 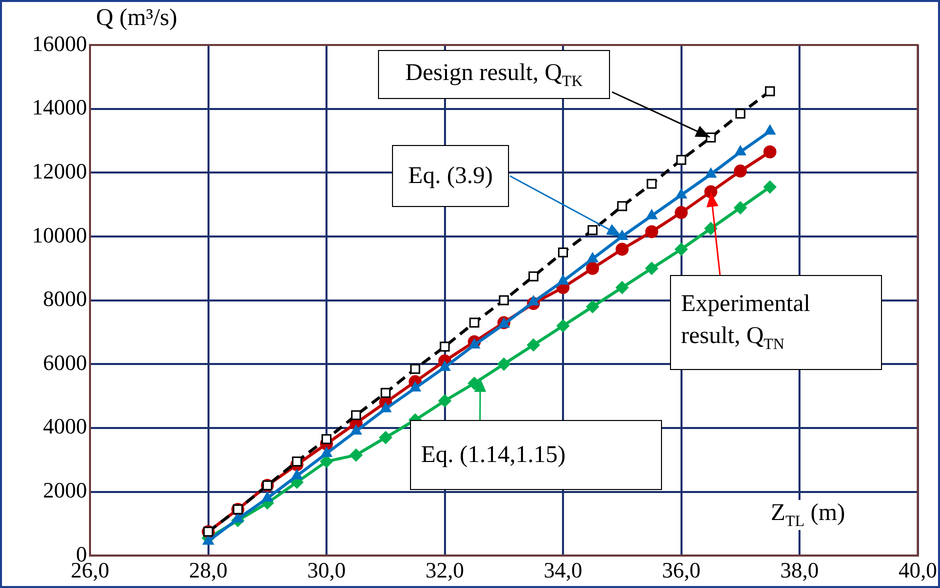 I want to click on y-tick-label: 8000, so click(x=65, y=299).